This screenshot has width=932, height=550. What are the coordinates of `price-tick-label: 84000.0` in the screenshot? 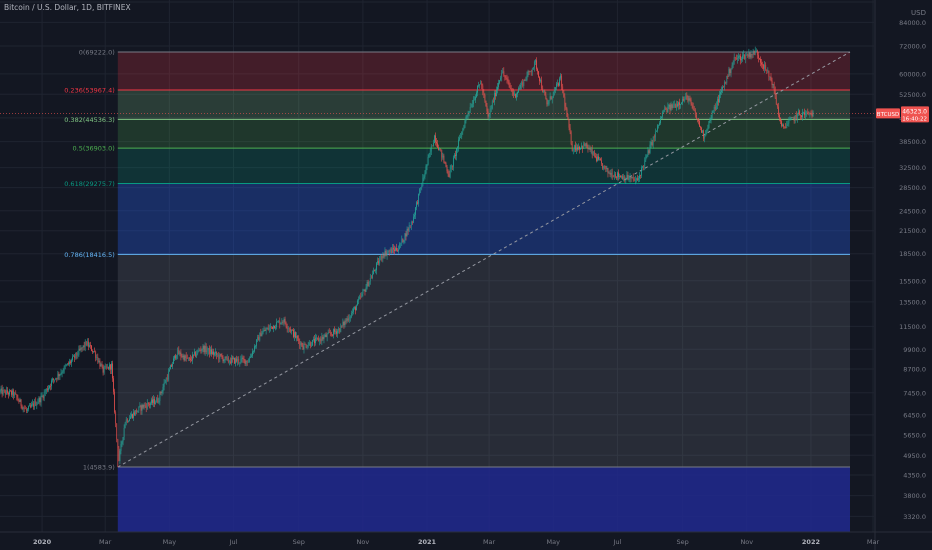 It's located at (912, 23).